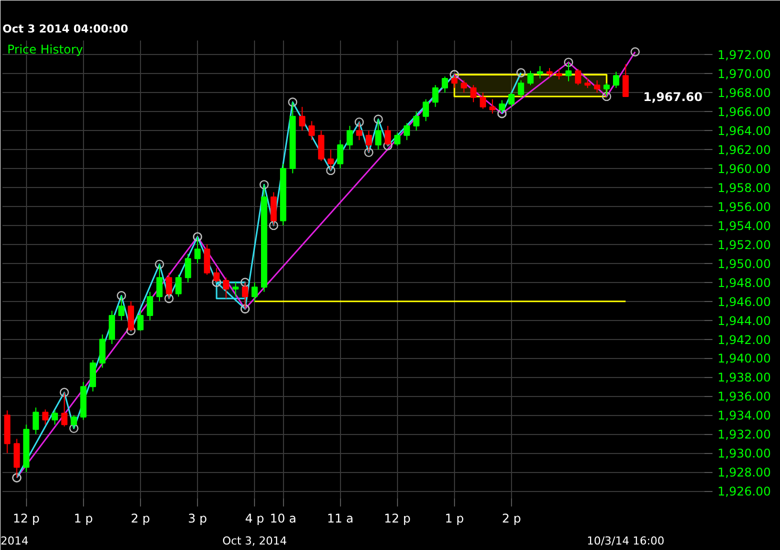 The width and height of the screenshot is (780, 550). I want to click on text: 2014, so click(14, 541).